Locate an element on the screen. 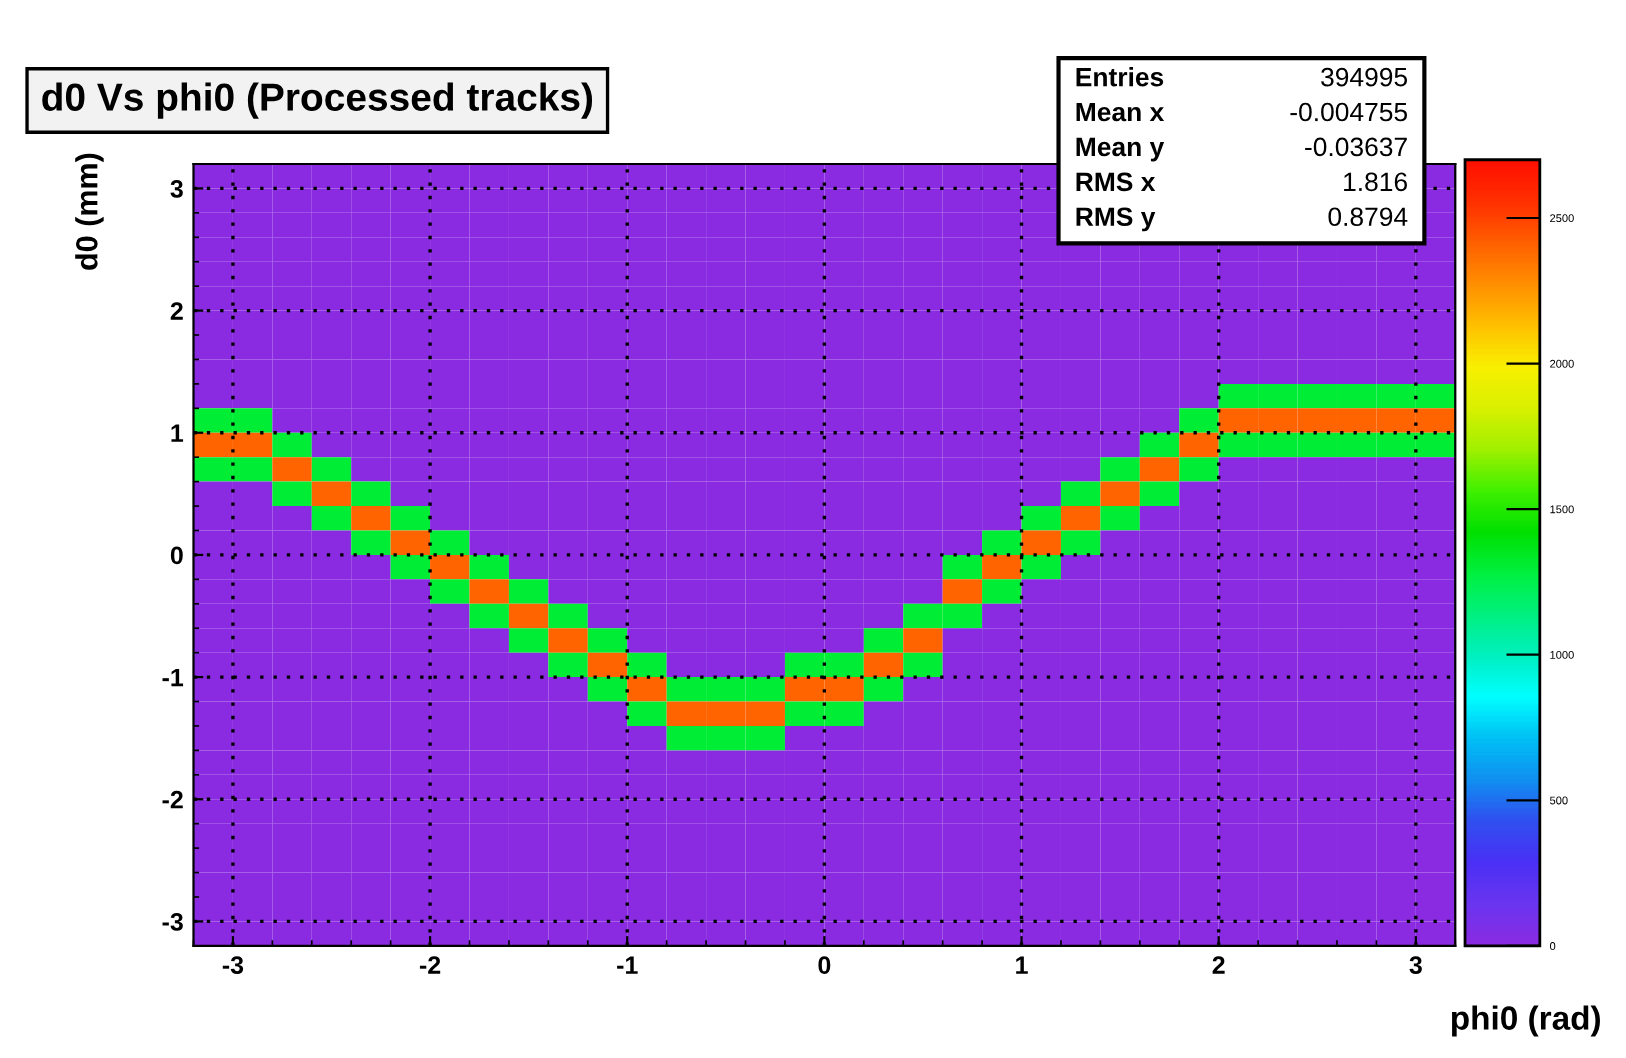  x-tick-label: 0 is located at coordinates (824, 965).